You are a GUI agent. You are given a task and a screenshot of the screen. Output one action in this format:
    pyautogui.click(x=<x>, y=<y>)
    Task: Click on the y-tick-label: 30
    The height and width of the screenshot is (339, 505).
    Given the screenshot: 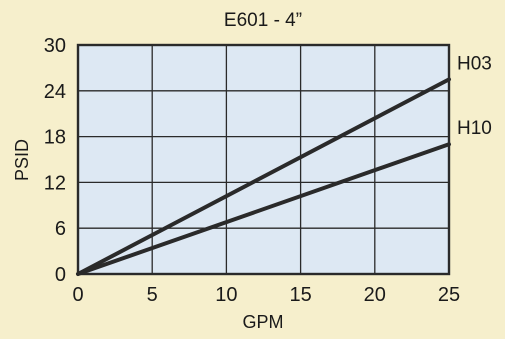 What is the action you would take?
    pyautogui.click(x=55, y=46)
    